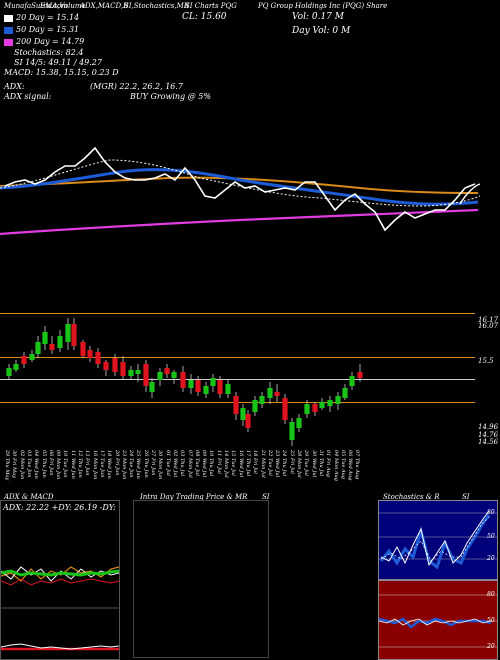 This screenshot has height=660, width=500. I want to click on price-level-white, so click(237, 379).